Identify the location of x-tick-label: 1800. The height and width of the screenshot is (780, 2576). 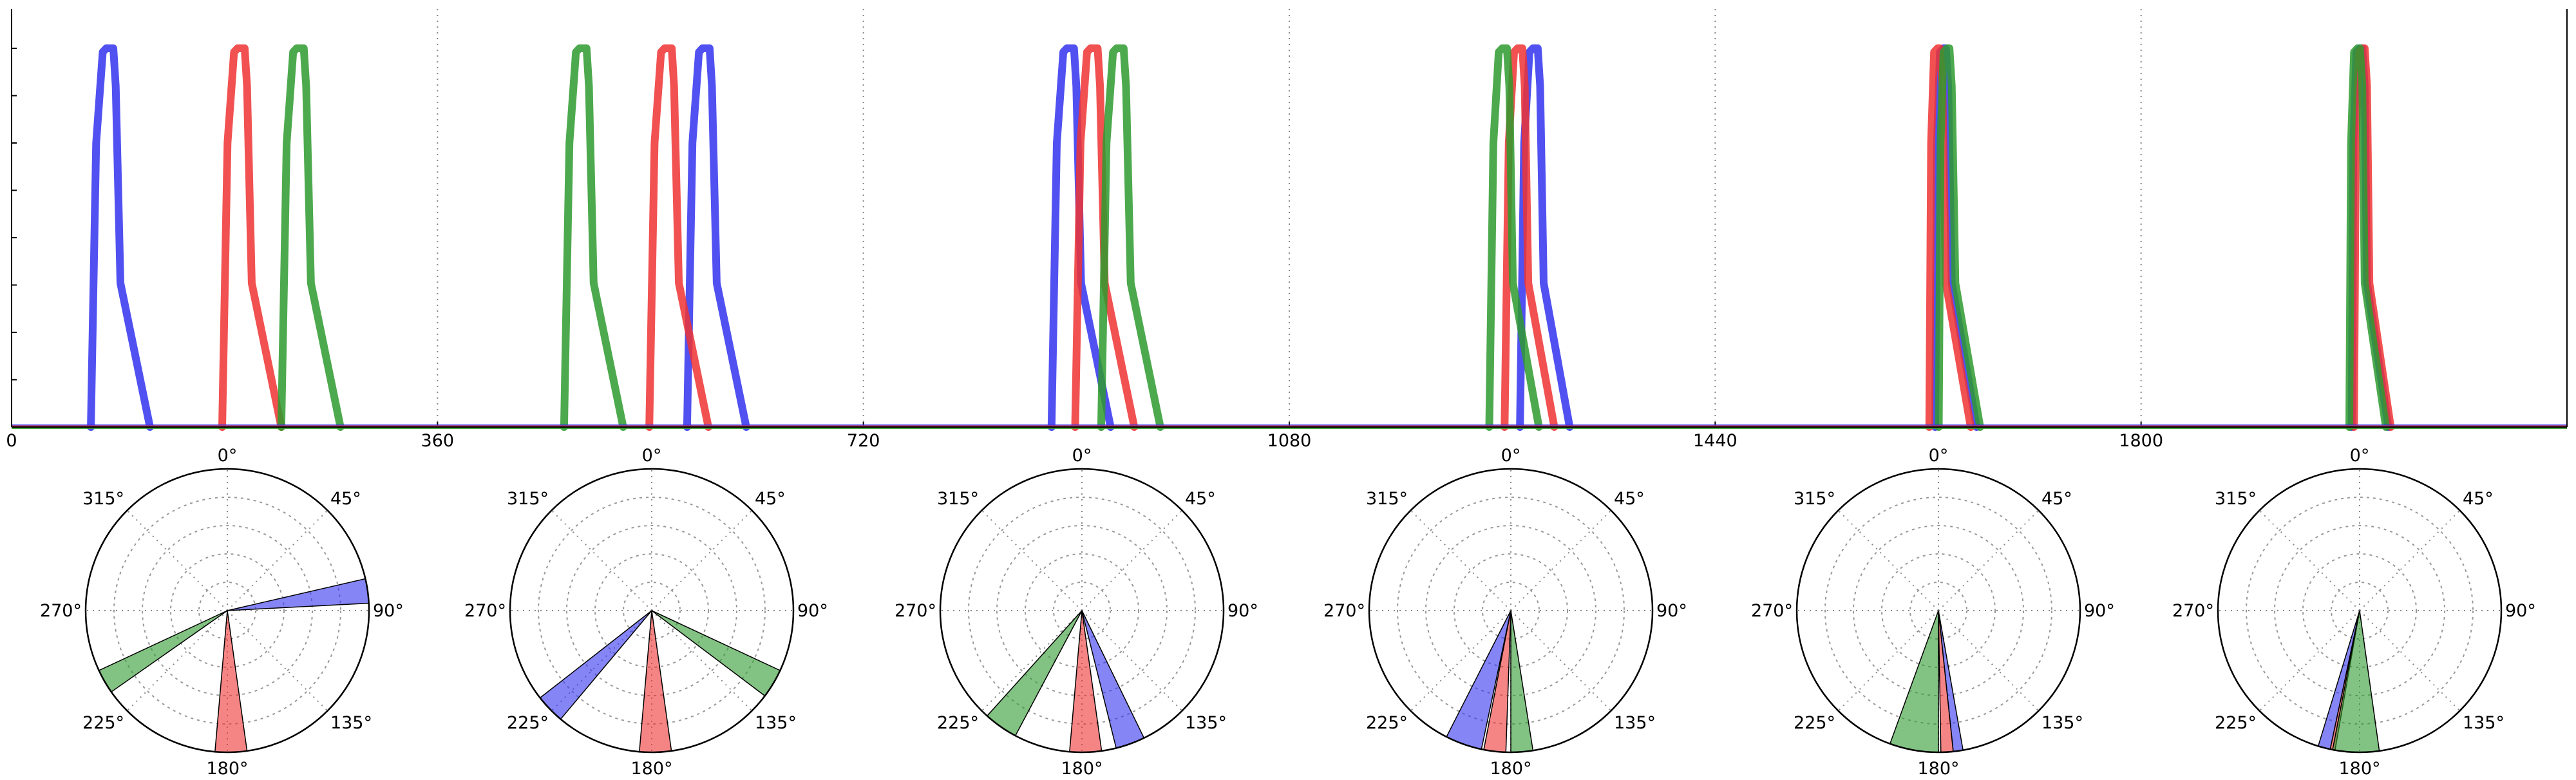
(2141, 441).